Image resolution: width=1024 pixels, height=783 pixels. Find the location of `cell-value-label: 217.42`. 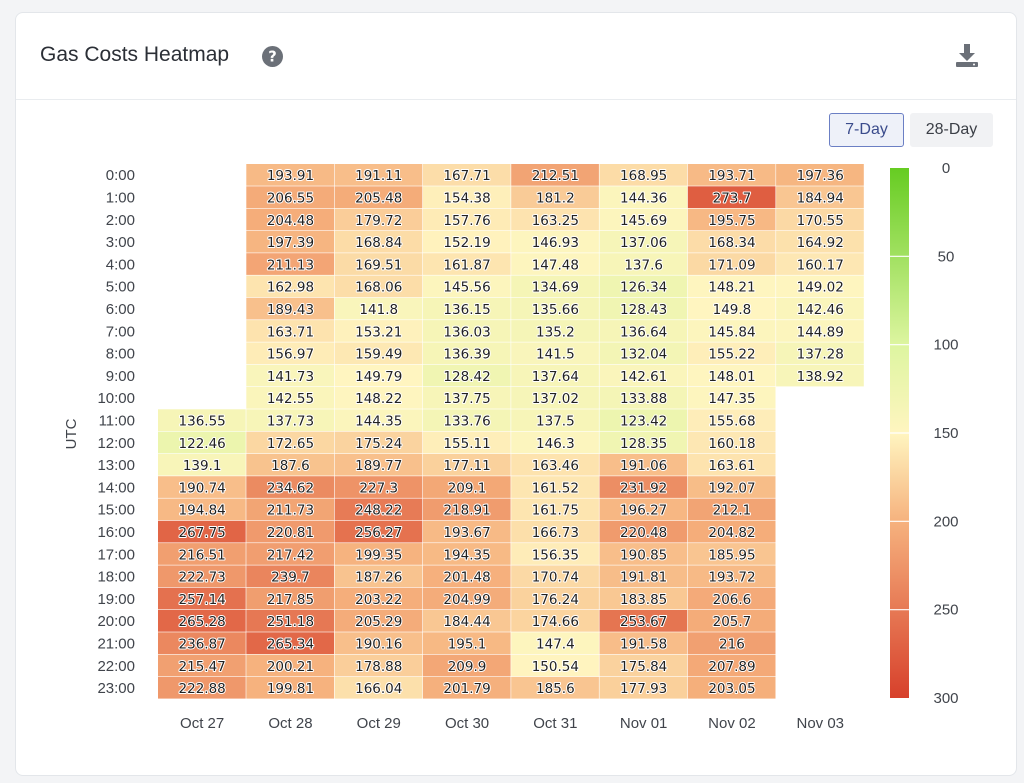

cell-value-label: 217.42 is located at coordinates (290, 555).